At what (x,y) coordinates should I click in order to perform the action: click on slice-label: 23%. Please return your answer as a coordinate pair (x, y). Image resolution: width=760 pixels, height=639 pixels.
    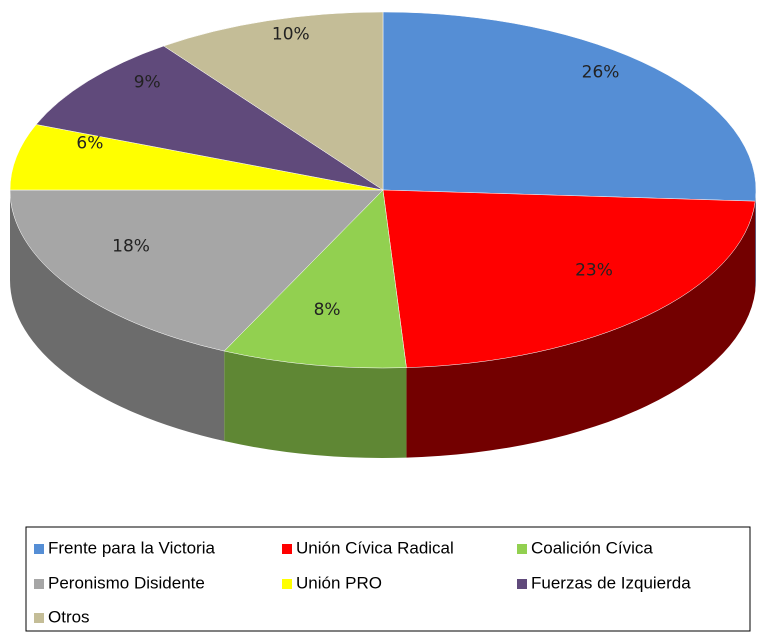
    Looking at the image, I should click on (594, 271).